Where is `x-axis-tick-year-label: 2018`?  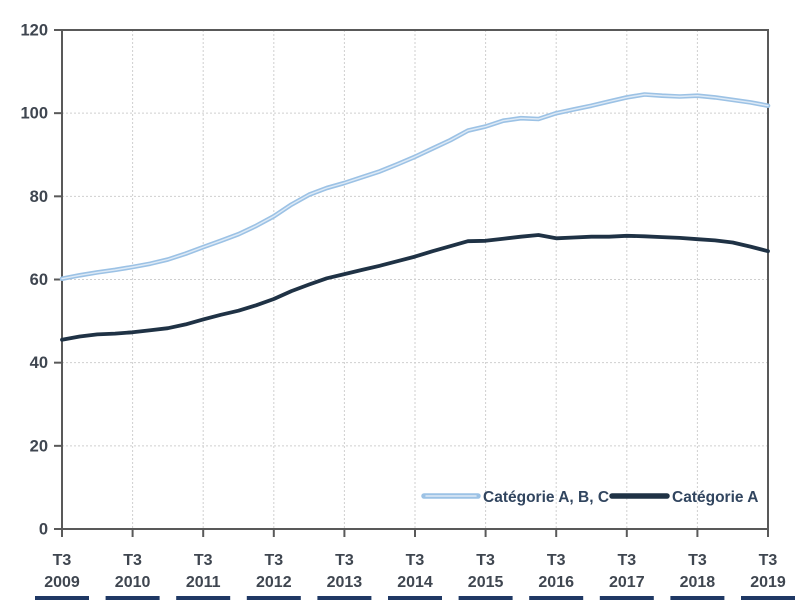 x-axis-tick-year-label: 2018 is located at coordinates (698, 582).